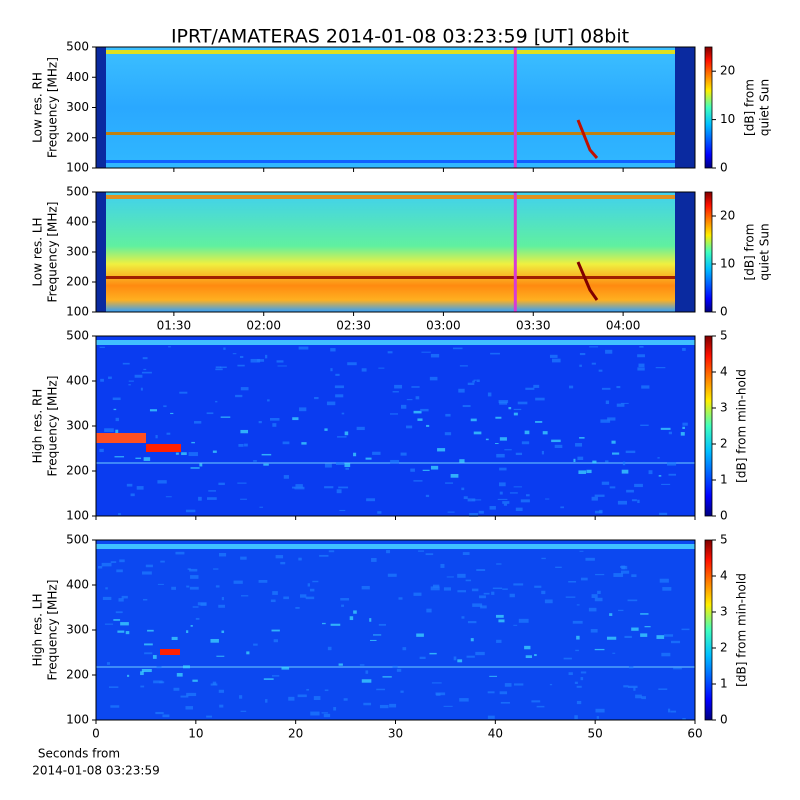 This screenshot has height=800, width=800. What do you see at coordinates (685, 107) in the screenshot?
I see `spectrogram-edge` at bounding box center [685, 107].